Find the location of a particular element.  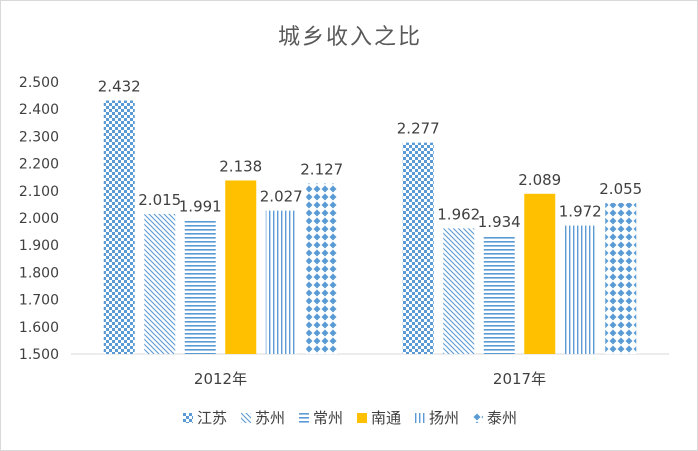

y-tick-label: 2.300 is located at coordinates (39, 137).